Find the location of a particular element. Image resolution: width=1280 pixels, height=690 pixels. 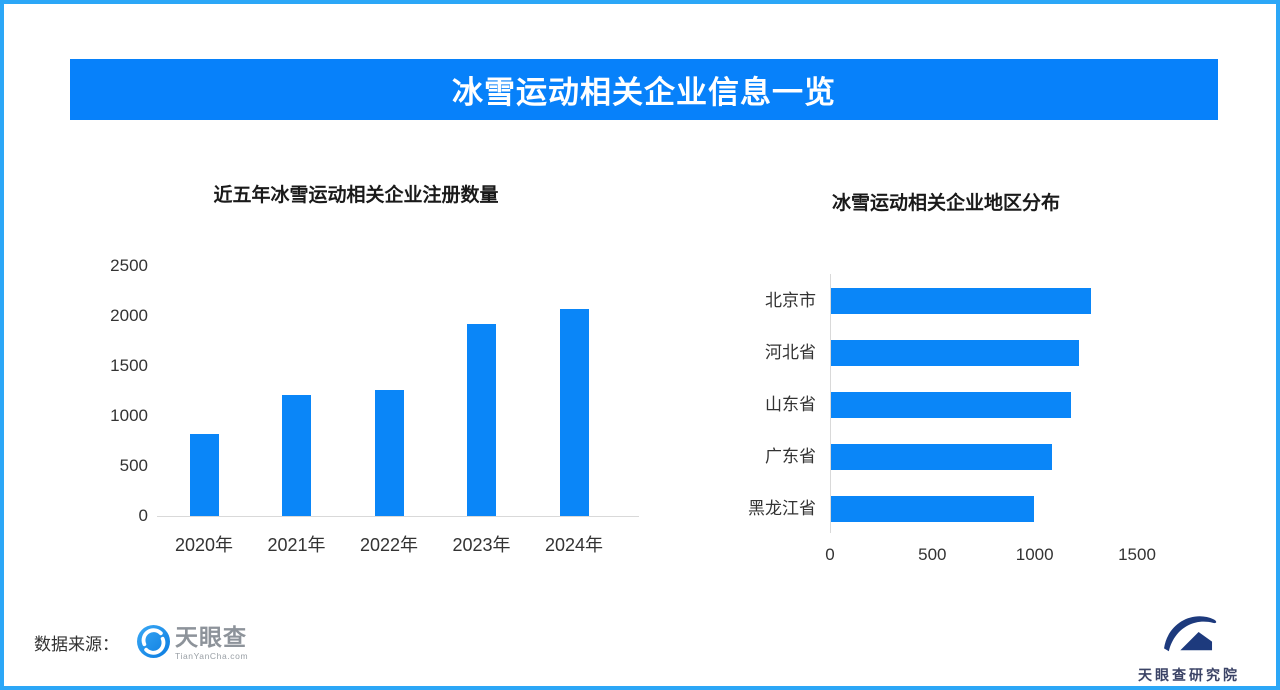

y-axis-tick: 2000 is located at coordinates (129, 315).